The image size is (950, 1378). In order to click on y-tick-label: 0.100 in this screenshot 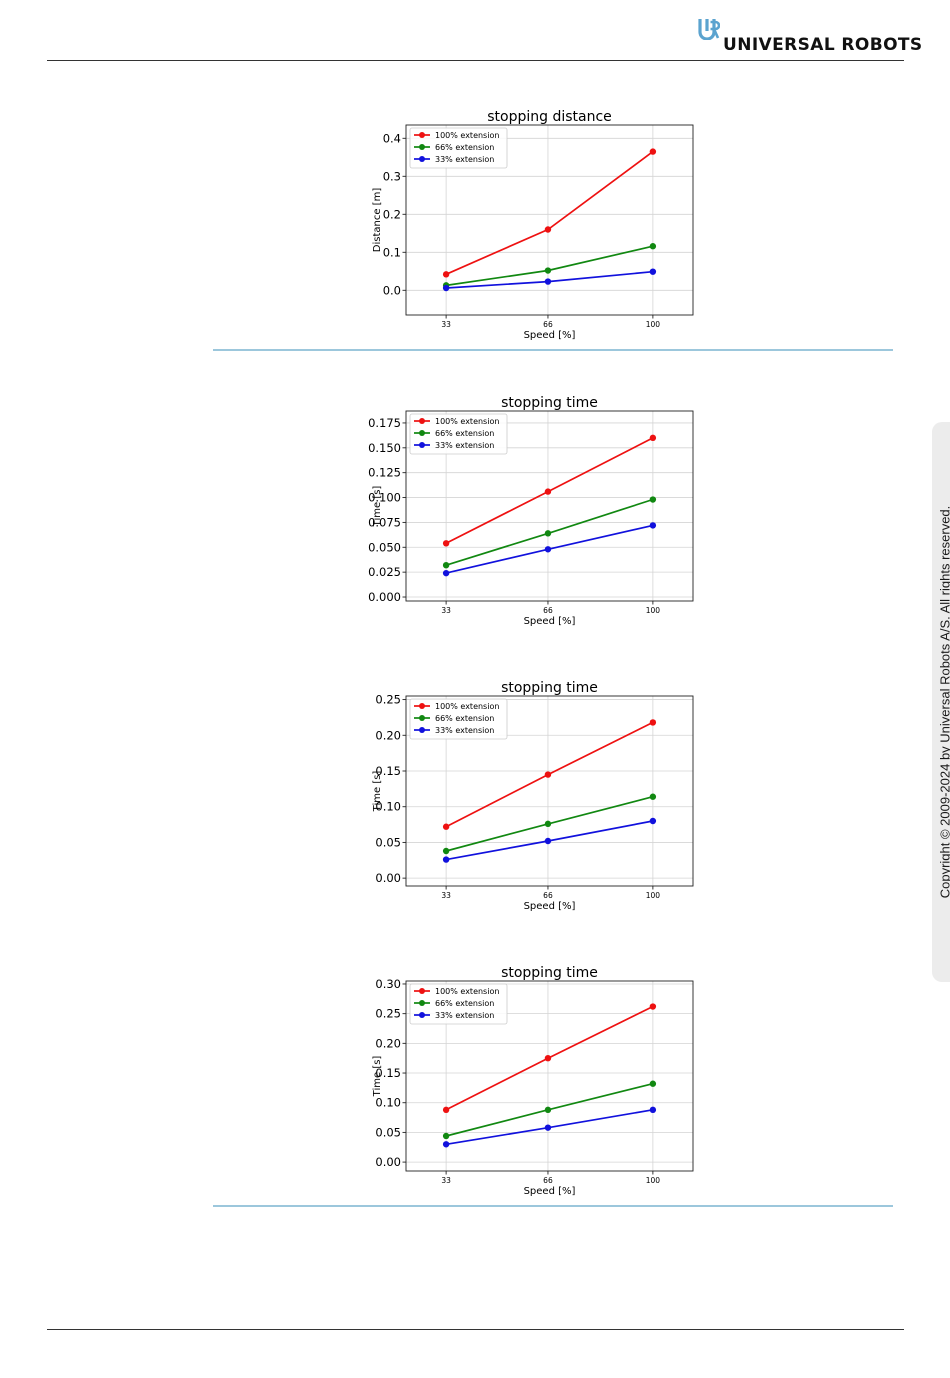, I will do `click(384, 498)`.